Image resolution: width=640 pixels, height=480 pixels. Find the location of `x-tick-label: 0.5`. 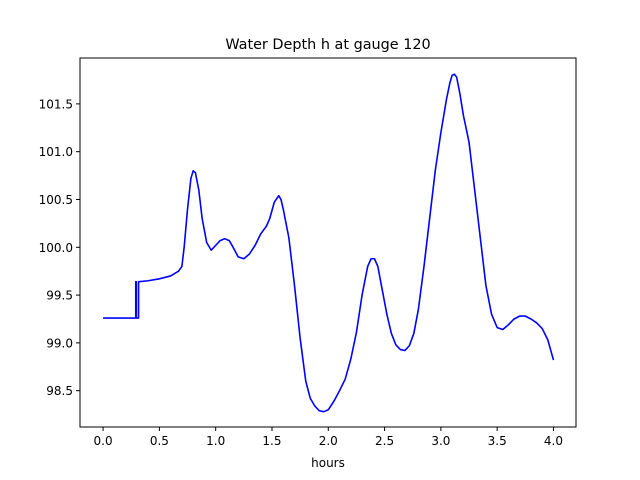

x-tick-label: 0.5 is located at coordinates (159, 441).